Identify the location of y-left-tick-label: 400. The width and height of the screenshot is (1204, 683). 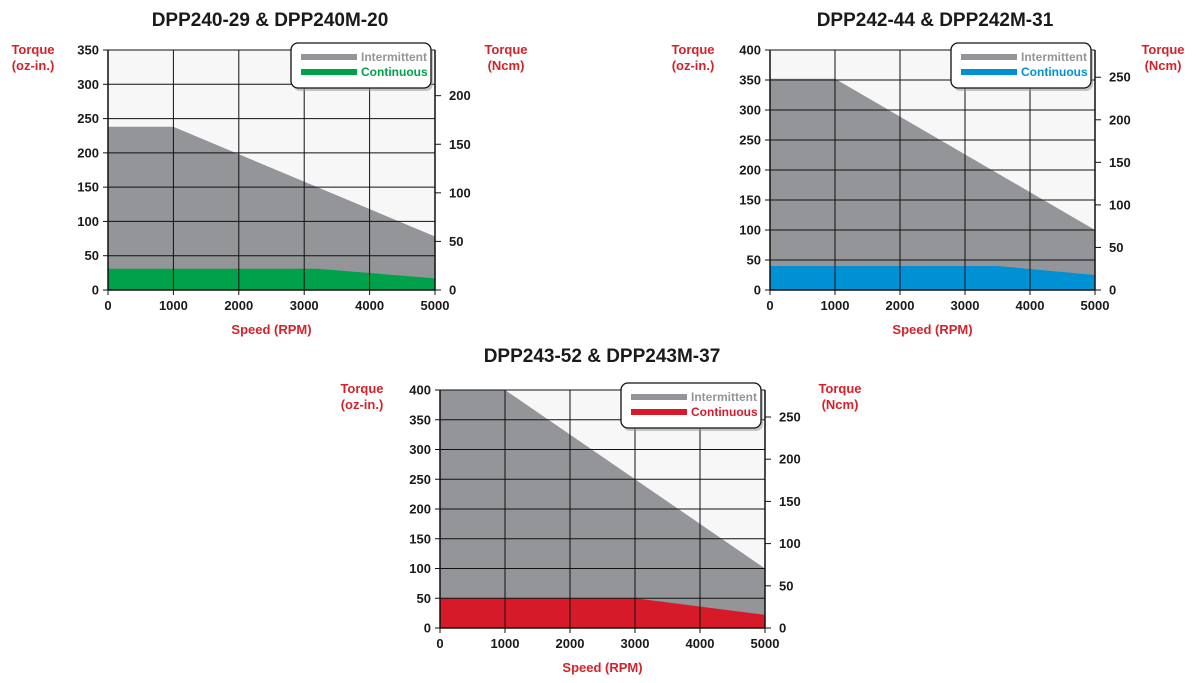
(420, 390).